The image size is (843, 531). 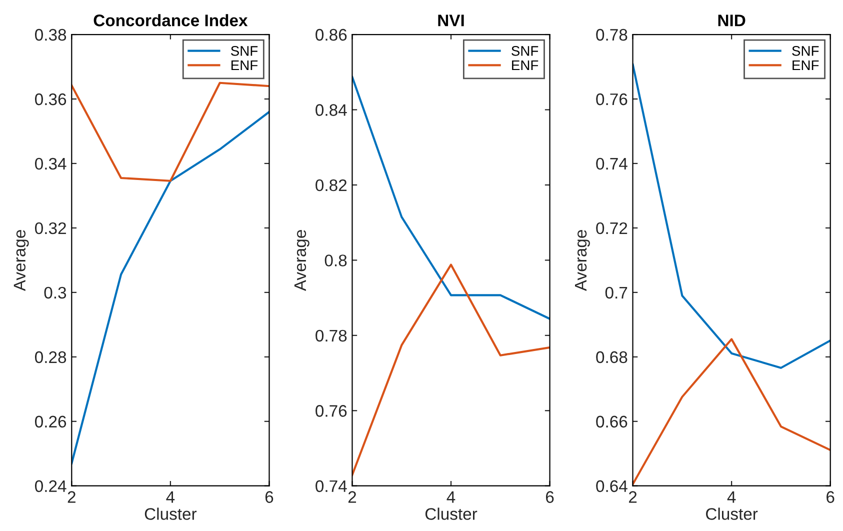 What do you see at coordinates (50, 99) in the screenshot?
I see `y-tick-label: 0.36` at bounding box center [50, 99].